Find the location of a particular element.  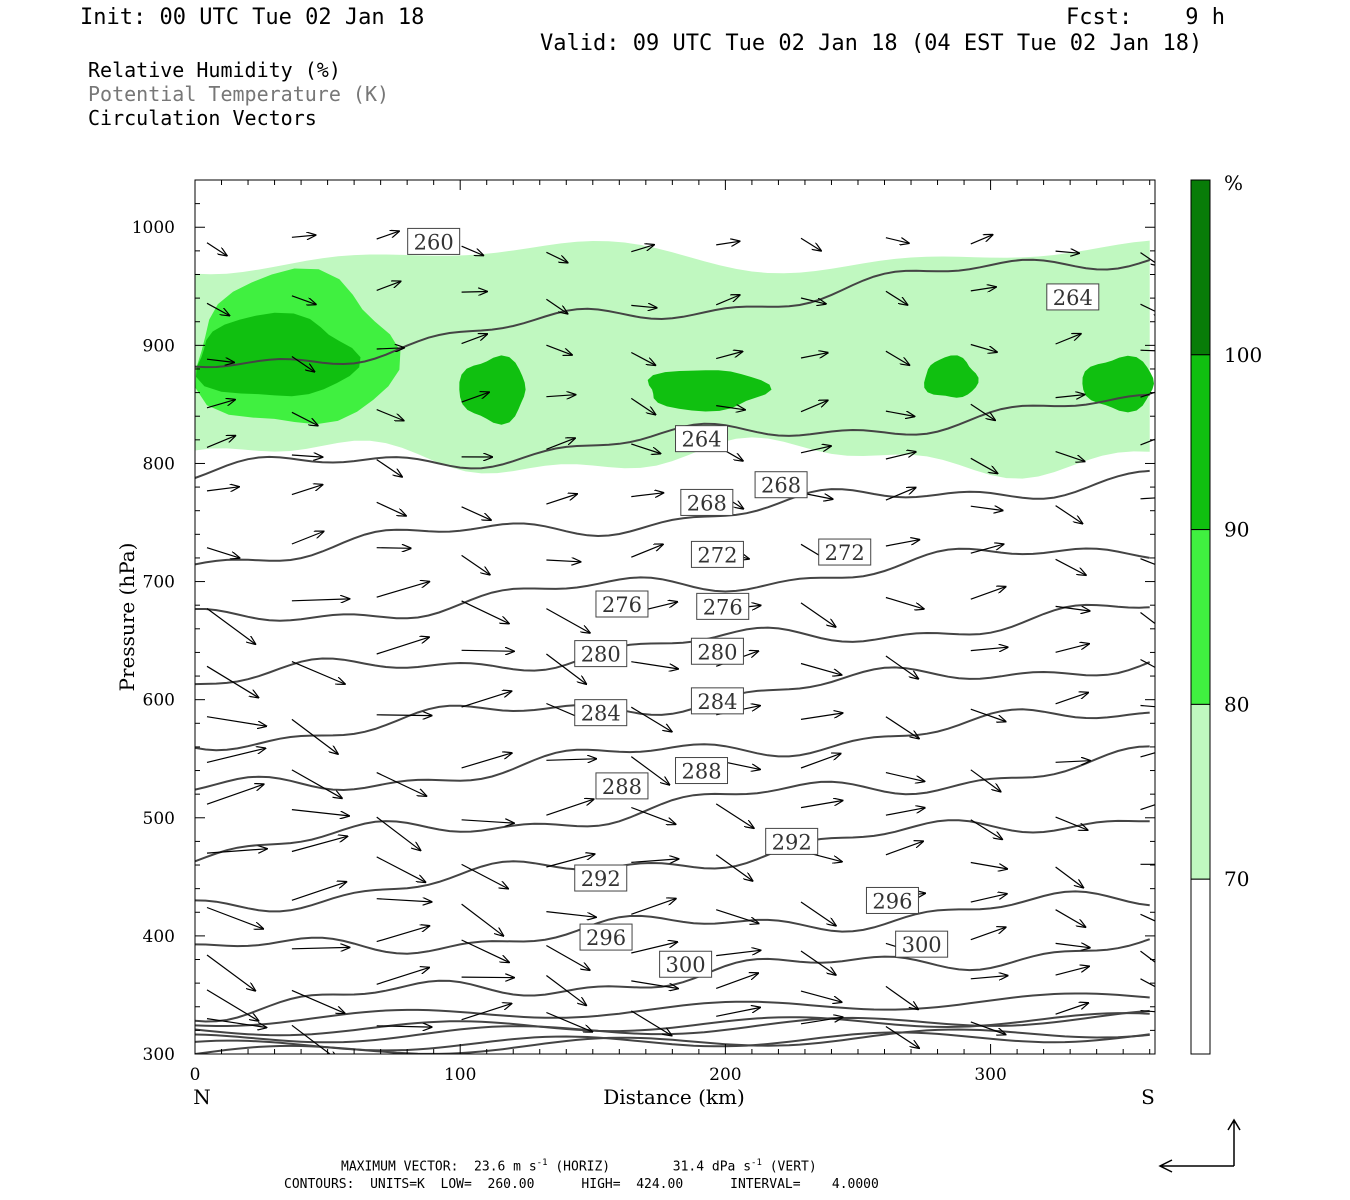

theta-label-284: 284 is located at coordinates (717, 701).